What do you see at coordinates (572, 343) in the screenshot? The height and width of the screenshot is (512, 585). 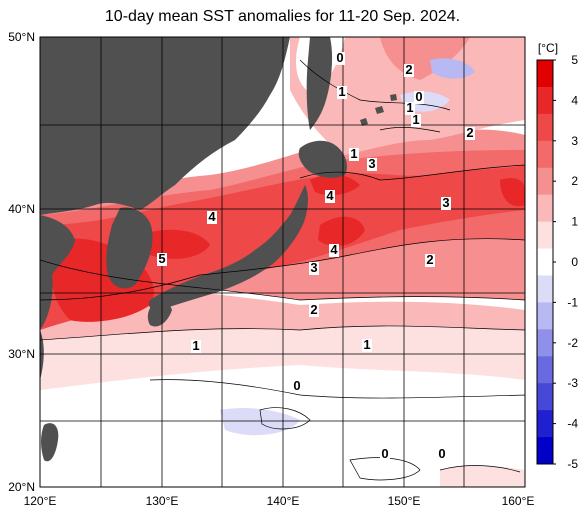 I see `colorbar-tick-label: -2` at bounding box center [572, 343].